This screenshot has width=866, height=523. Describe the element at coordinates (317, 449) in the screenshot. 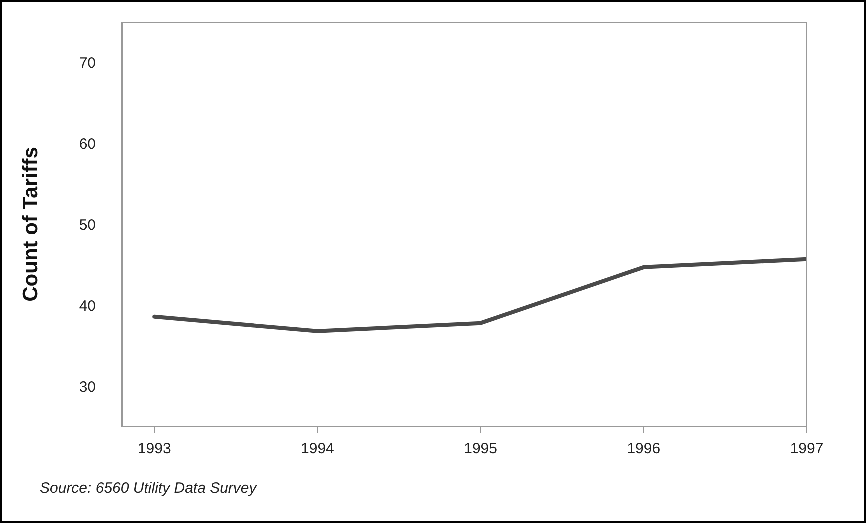

I see `x-tick-label: 1994` at that location.